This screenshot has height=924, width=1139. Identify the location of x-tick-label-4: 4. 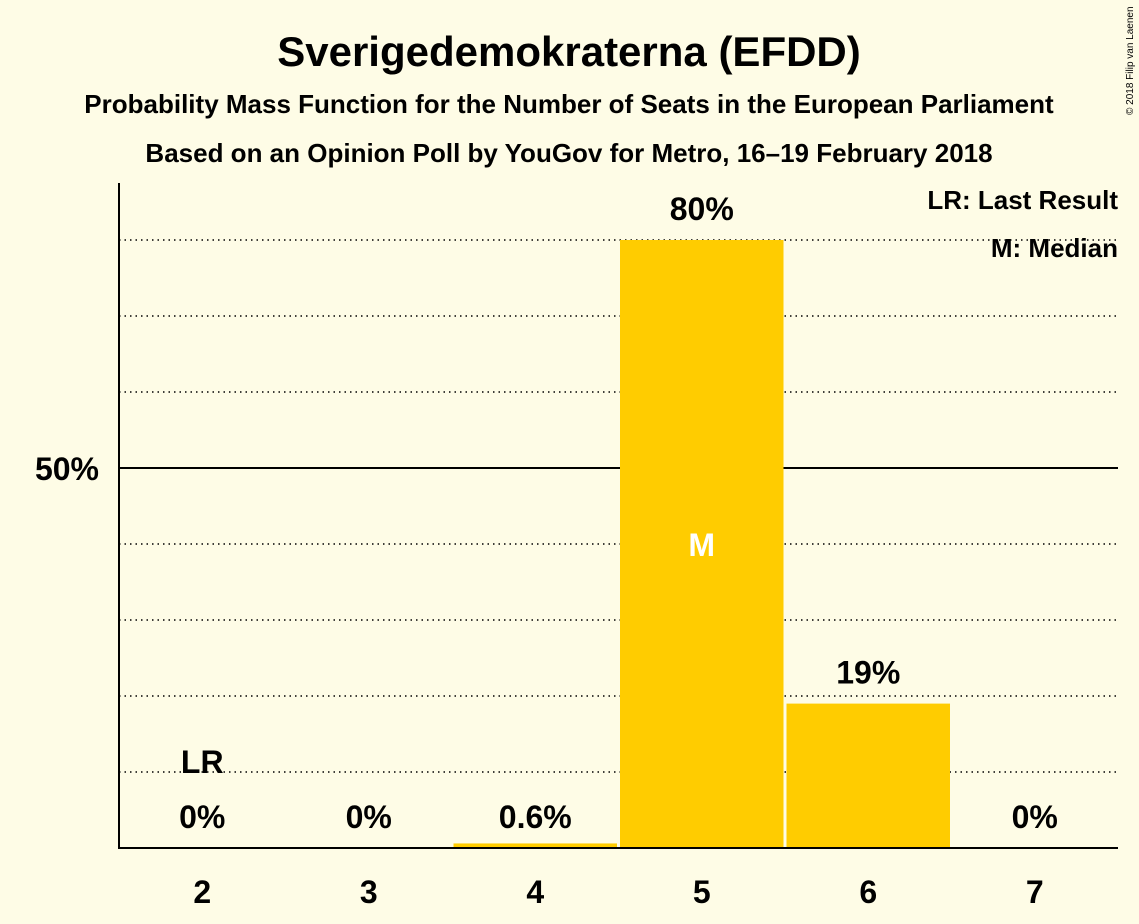
(535, 892).